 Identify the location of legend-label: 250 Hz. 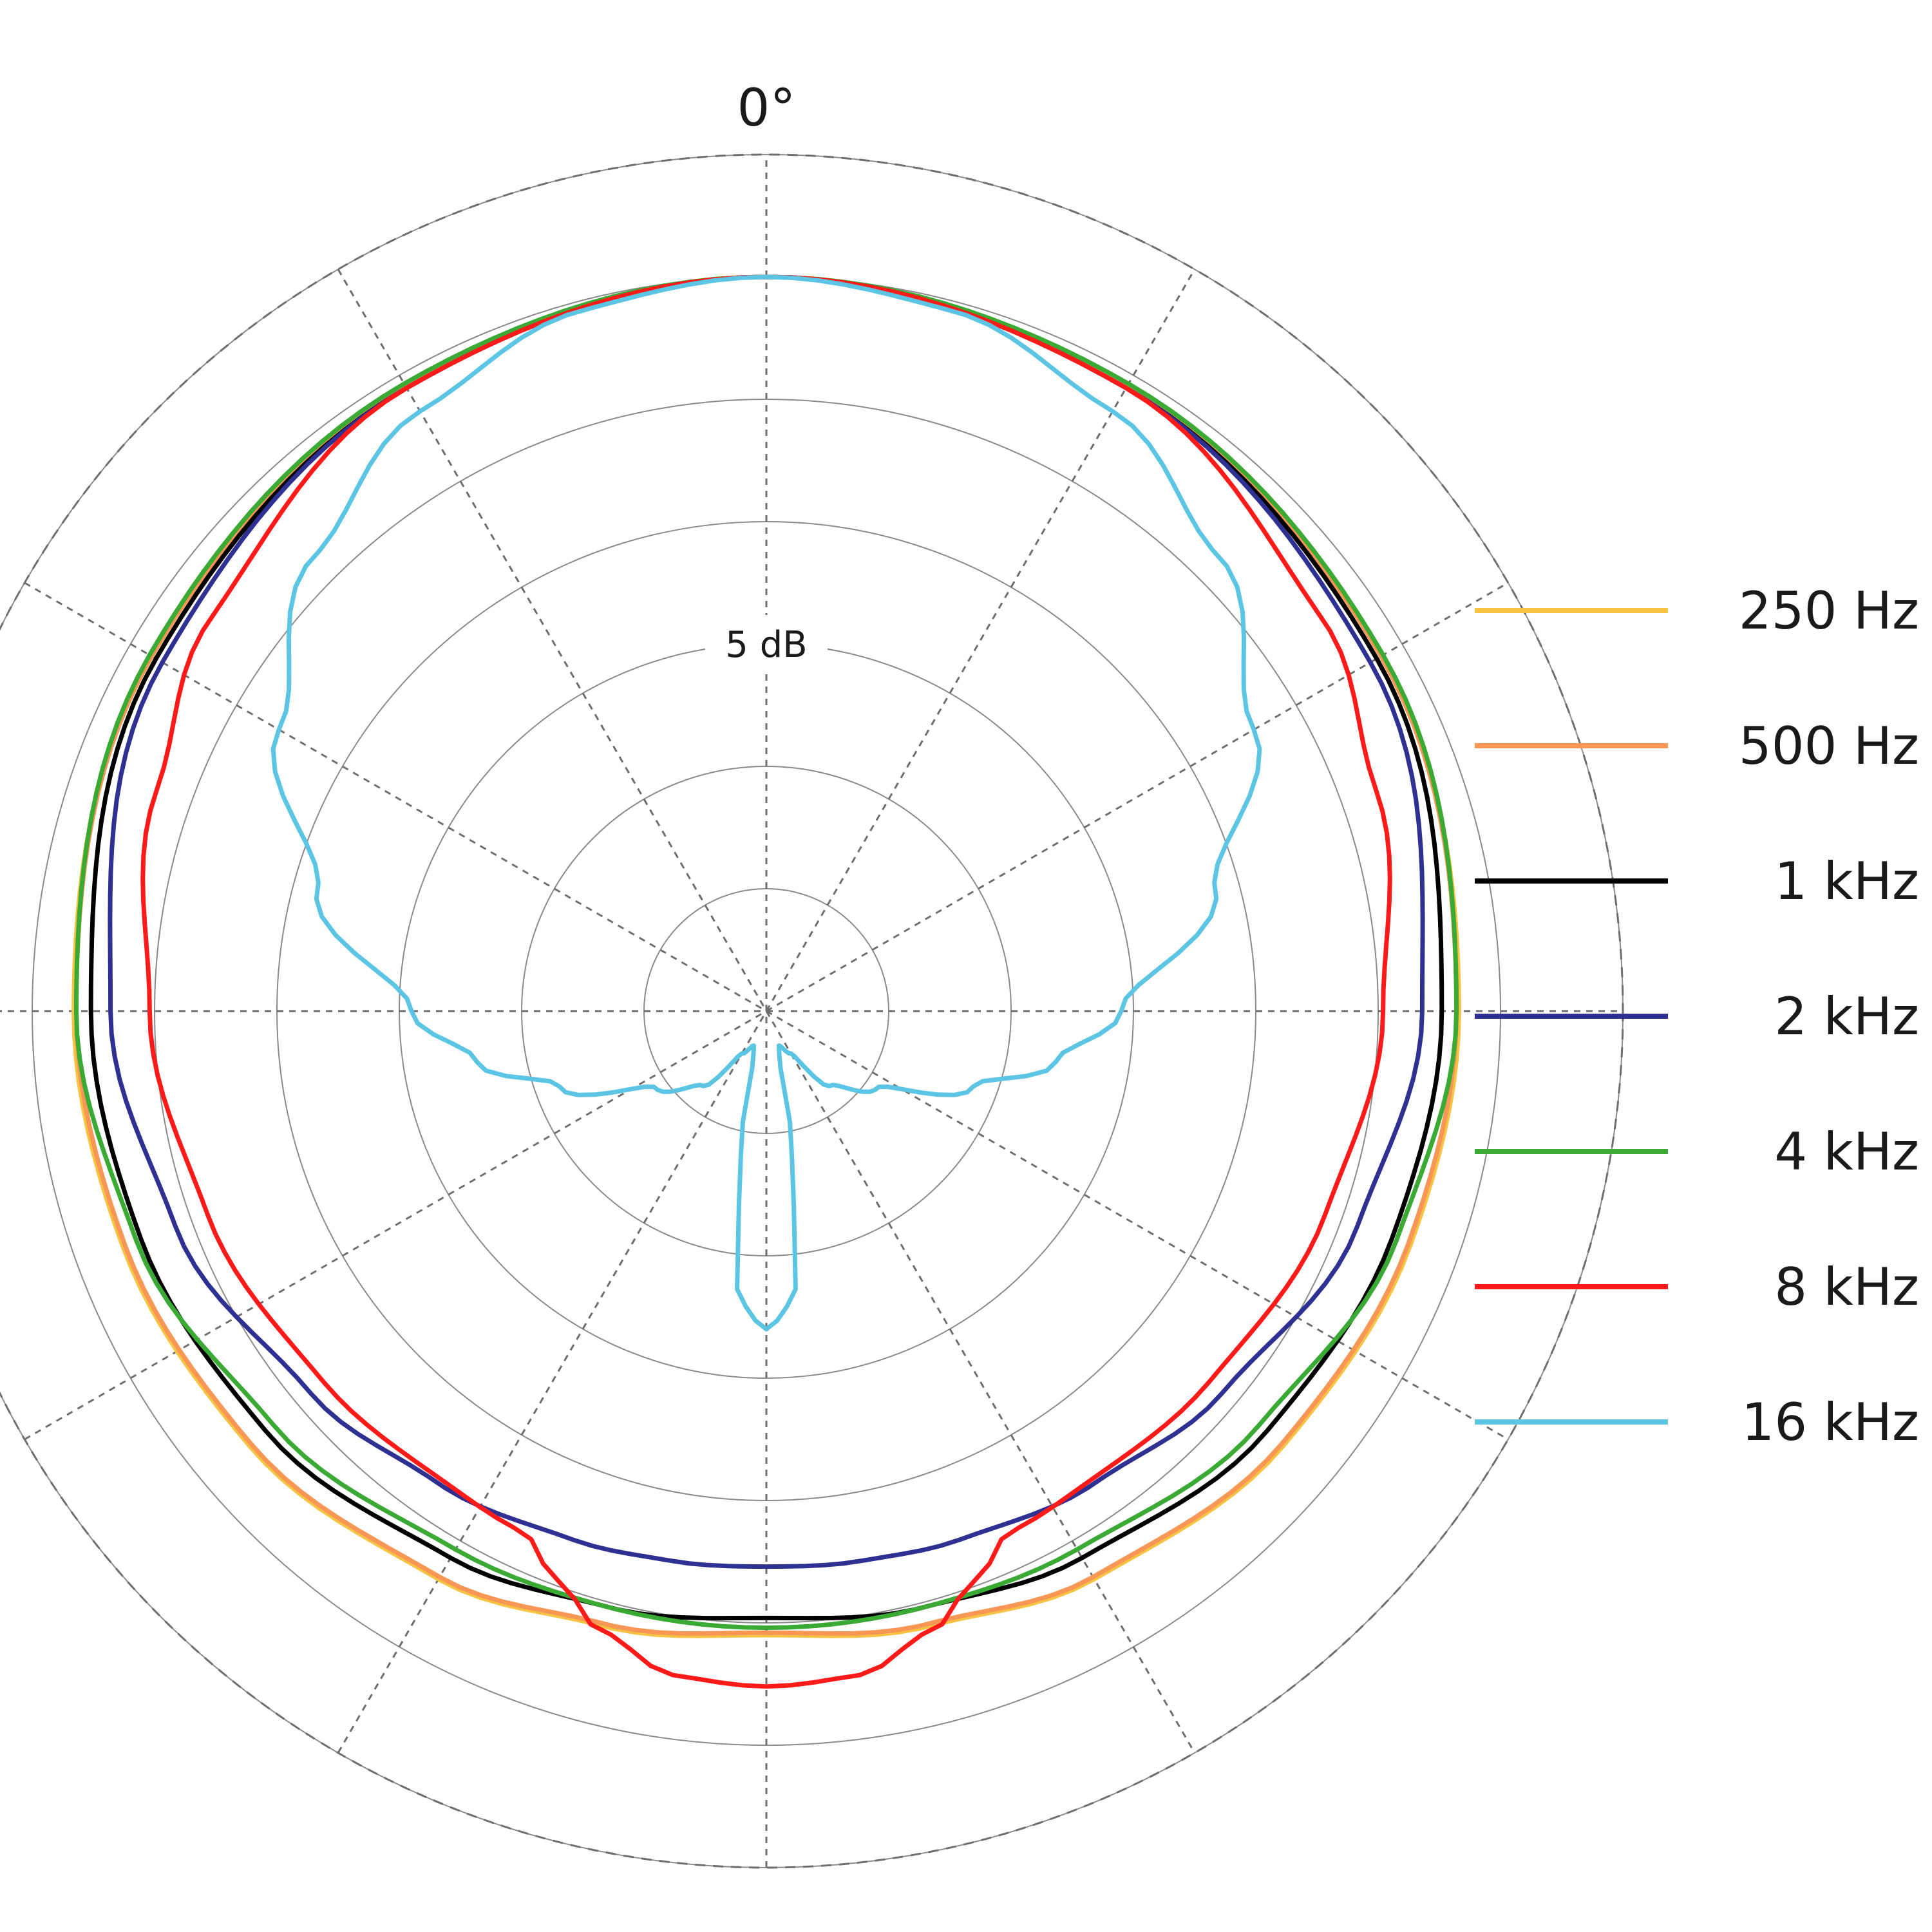
(1829, 611).